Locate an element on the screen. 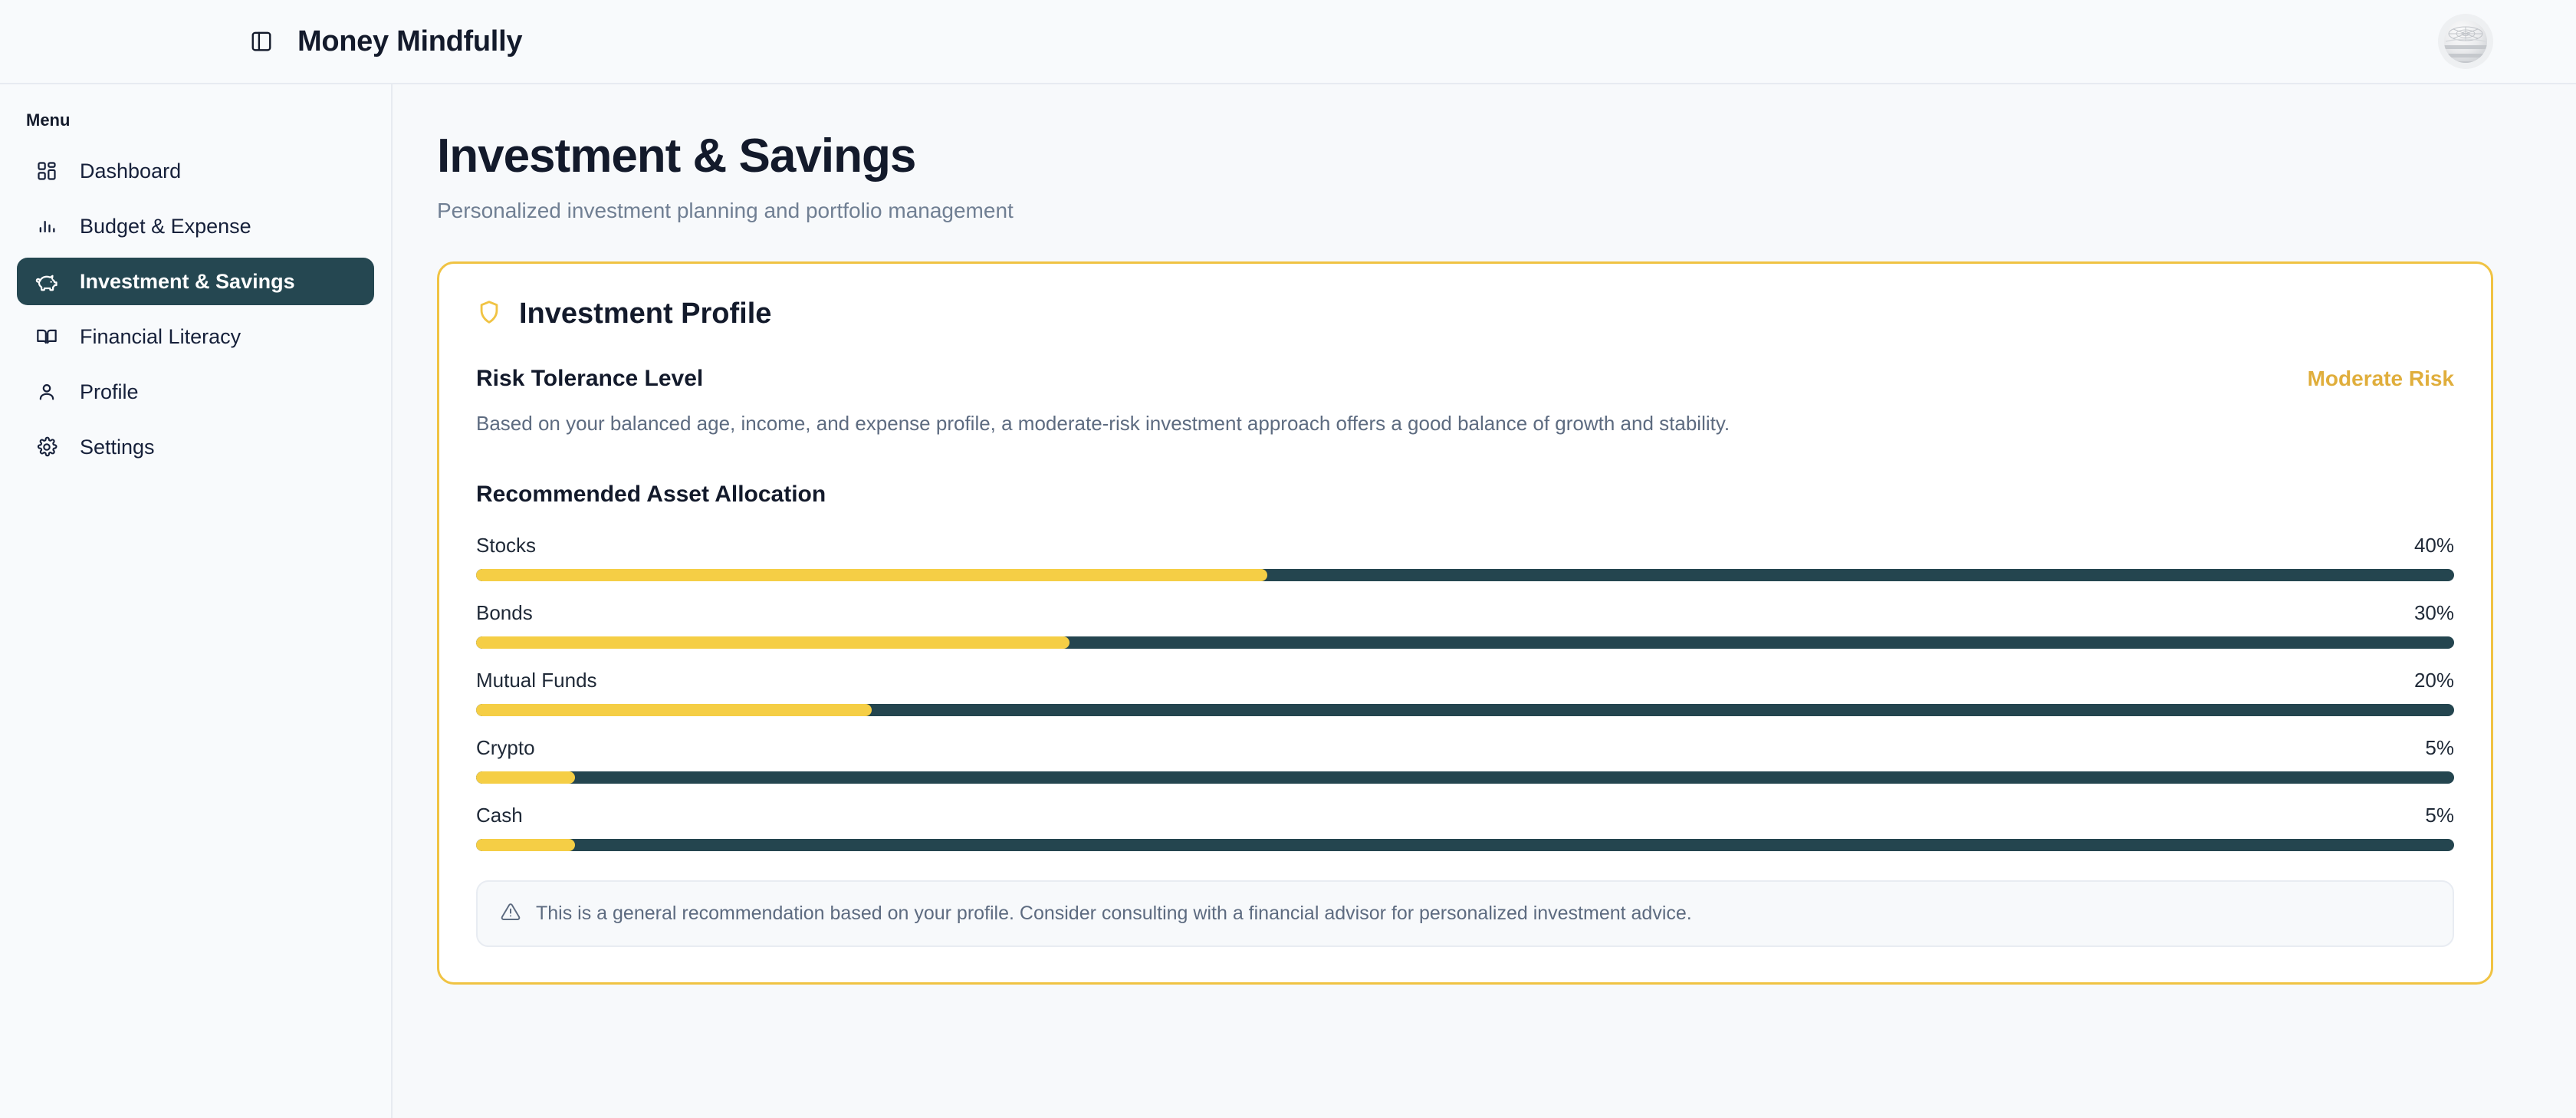 The height and width of the screenshot is (1118, 2576). allocation-name: Bonds is located at coordinates (505, 612).